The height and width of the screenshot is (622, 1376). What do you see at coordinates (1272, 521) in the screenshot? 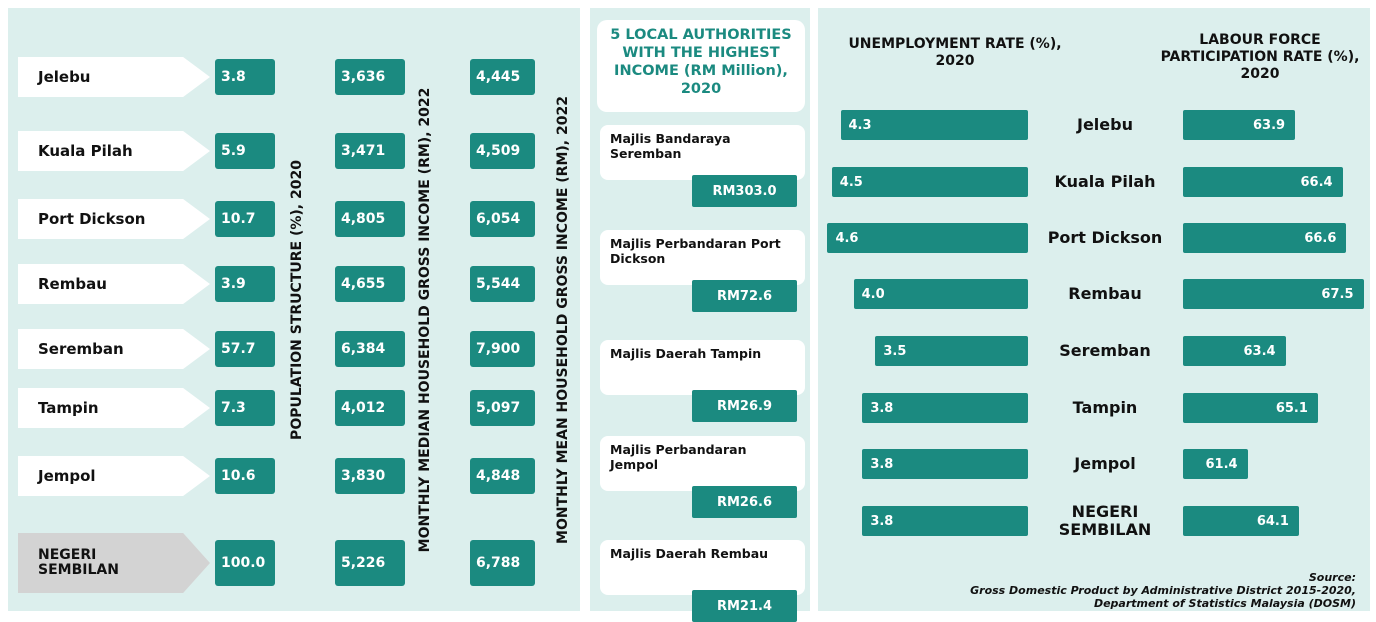
I see `value-label: 64.1` at bounding box center [1272, 521].